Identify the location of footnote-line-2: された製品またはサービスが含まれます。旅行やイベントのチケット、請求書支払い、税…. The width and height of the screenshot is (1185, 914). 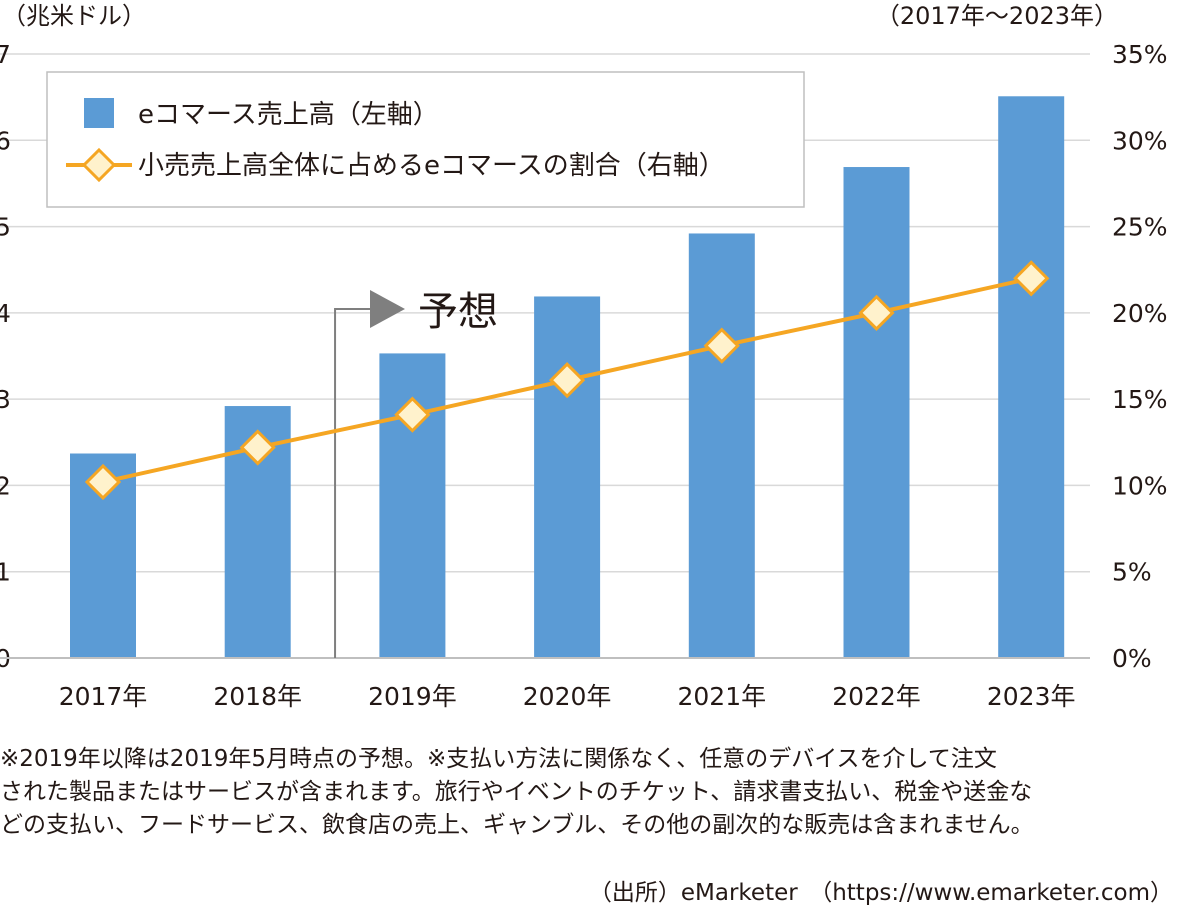
(516, 792).